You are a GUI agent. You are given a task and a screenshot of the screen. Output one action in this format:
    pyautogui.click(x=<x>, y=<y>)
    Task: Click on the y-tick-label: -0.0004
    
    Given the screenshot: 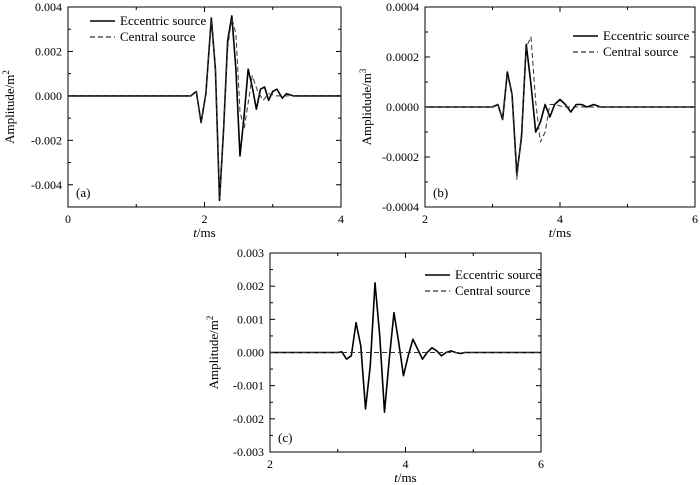 What is the action you would take?
    pyautogui.click(x=400, y=207)
    